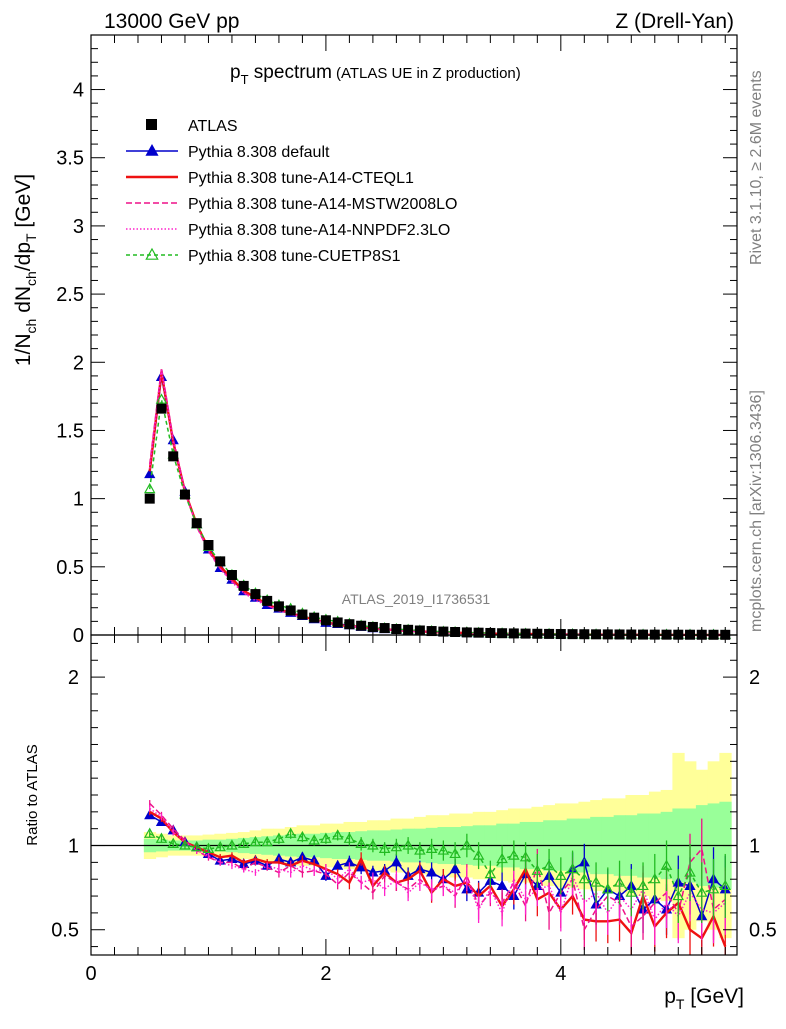 The image size is (786, 1029). What do you see at coordinates (259, 152) in the screenshot?
I see `legend-label-default: Pythia 8.308 default` at bounding box center [259, 152].